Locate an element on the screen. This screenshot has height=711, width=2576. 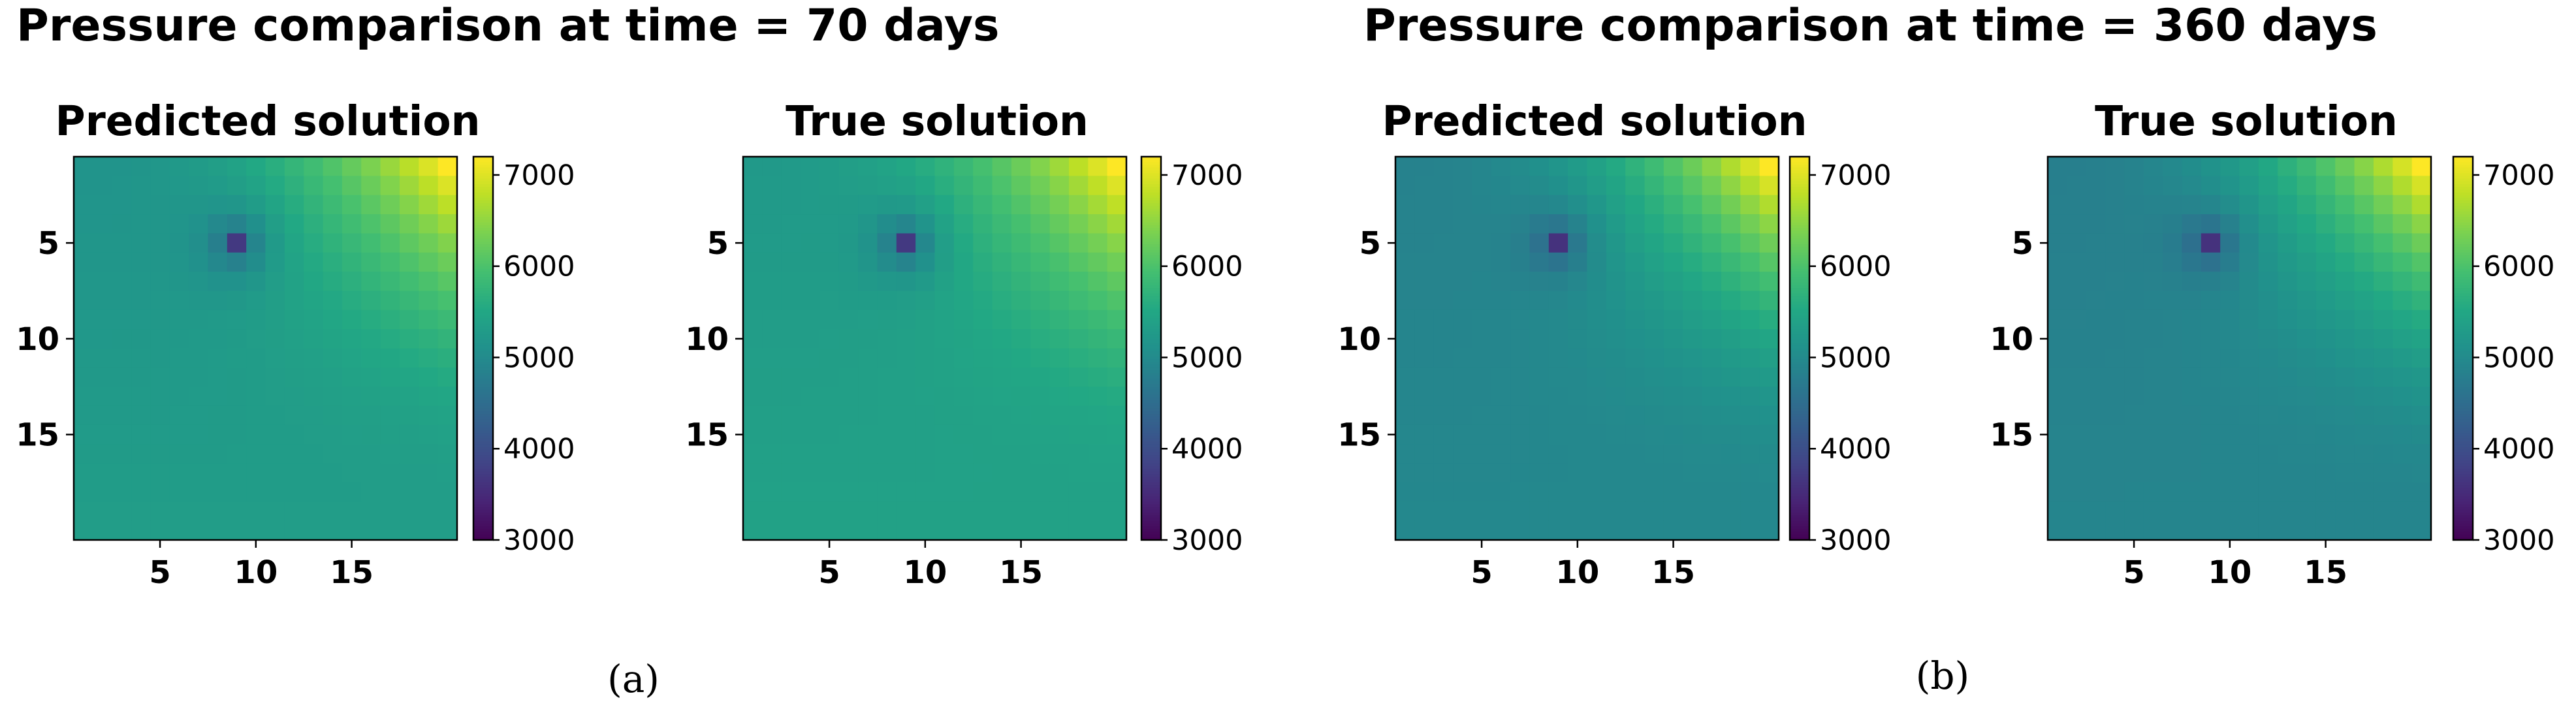
colorbar-tick-label: 6000 is located at coordinates (1207, 267).